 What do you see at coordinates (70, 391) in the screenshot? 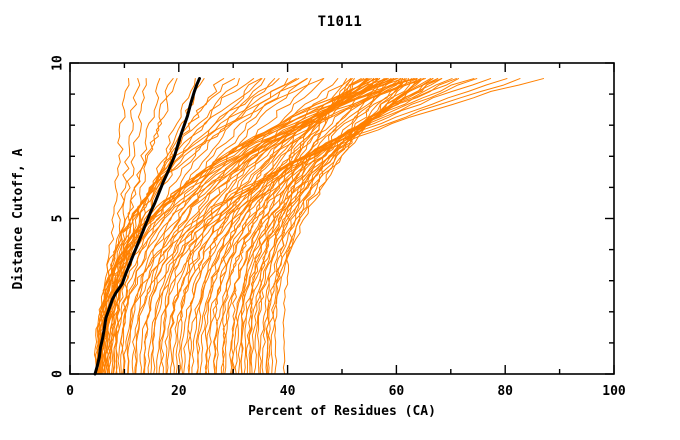
I see `x-tick-label: 0` at bounding box center [70, 391].